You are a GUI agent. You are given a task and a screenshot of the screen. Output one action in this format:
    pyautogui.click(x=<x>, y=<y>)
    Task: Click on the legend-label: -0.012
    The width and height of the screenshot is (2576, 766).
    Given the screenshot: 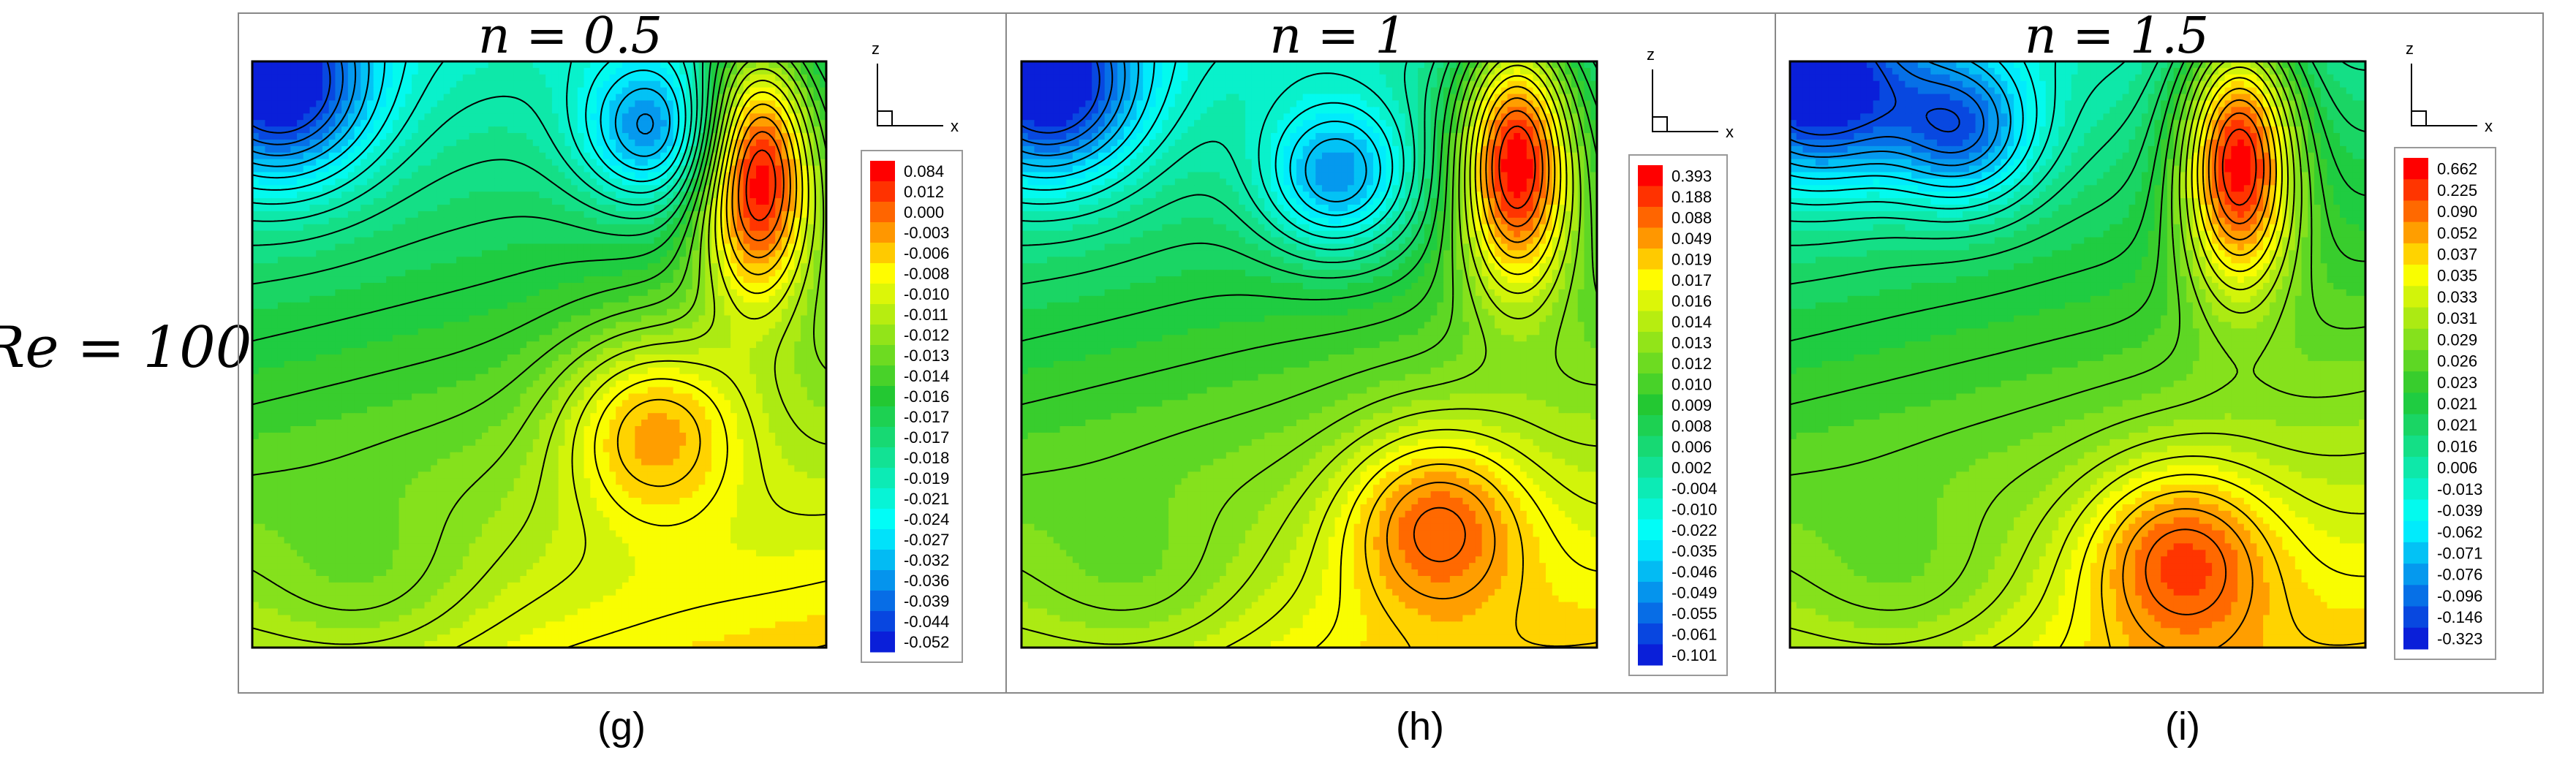 What is the action you would take?
    pyautogui.click(x=926, y=335)
    